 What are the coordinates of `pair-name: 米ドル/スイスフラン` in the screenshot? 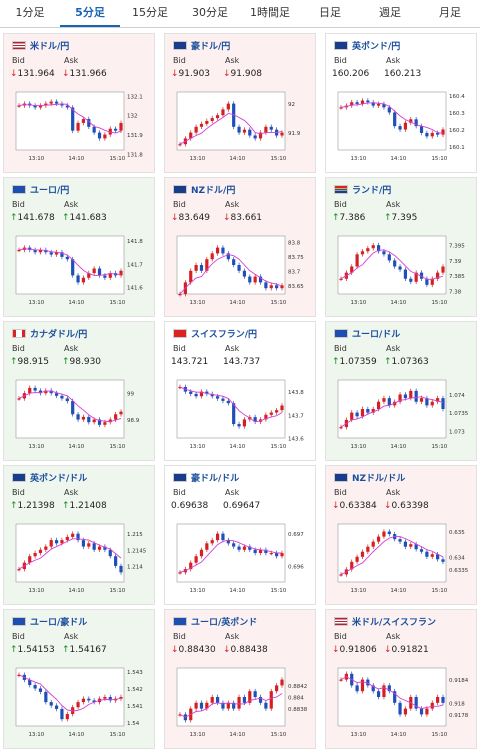 It's located at (394, 623).